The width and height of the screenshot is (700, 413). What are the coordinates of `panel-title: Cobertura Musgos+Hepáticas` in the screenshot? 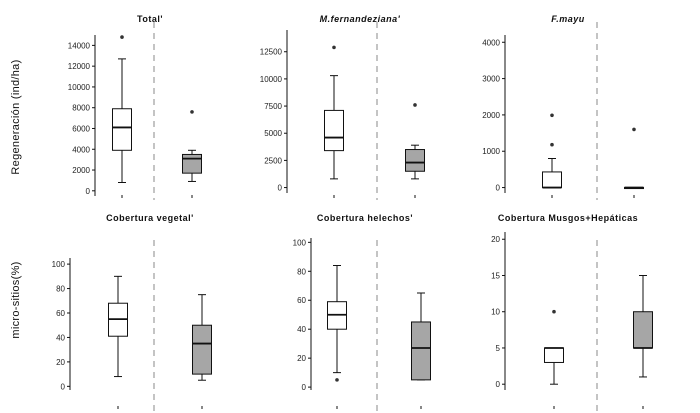 It's located at (568, 218).